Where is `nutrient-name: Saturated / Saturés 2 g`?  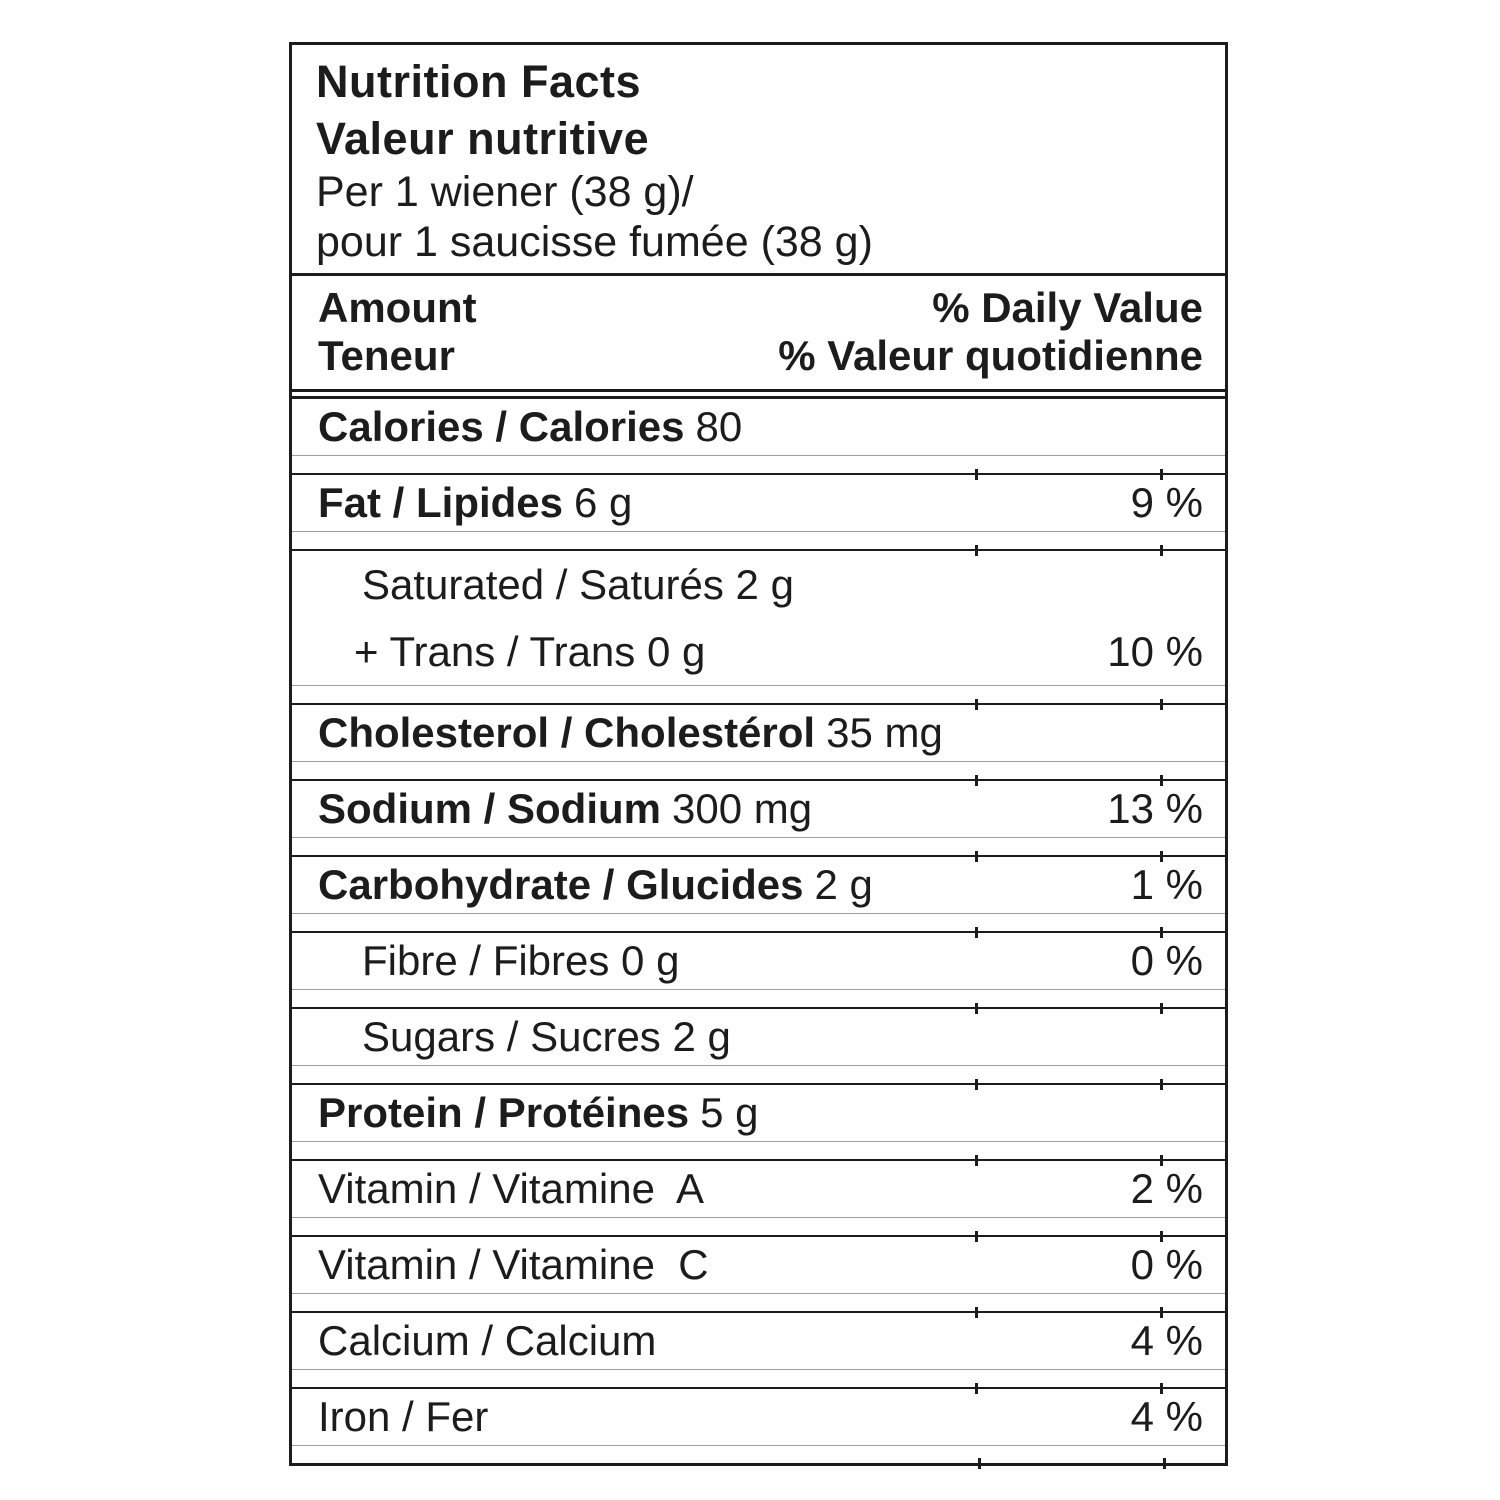 nutrient-name: Saturated / Saturés 2 g is located at coordinates (578, 584).